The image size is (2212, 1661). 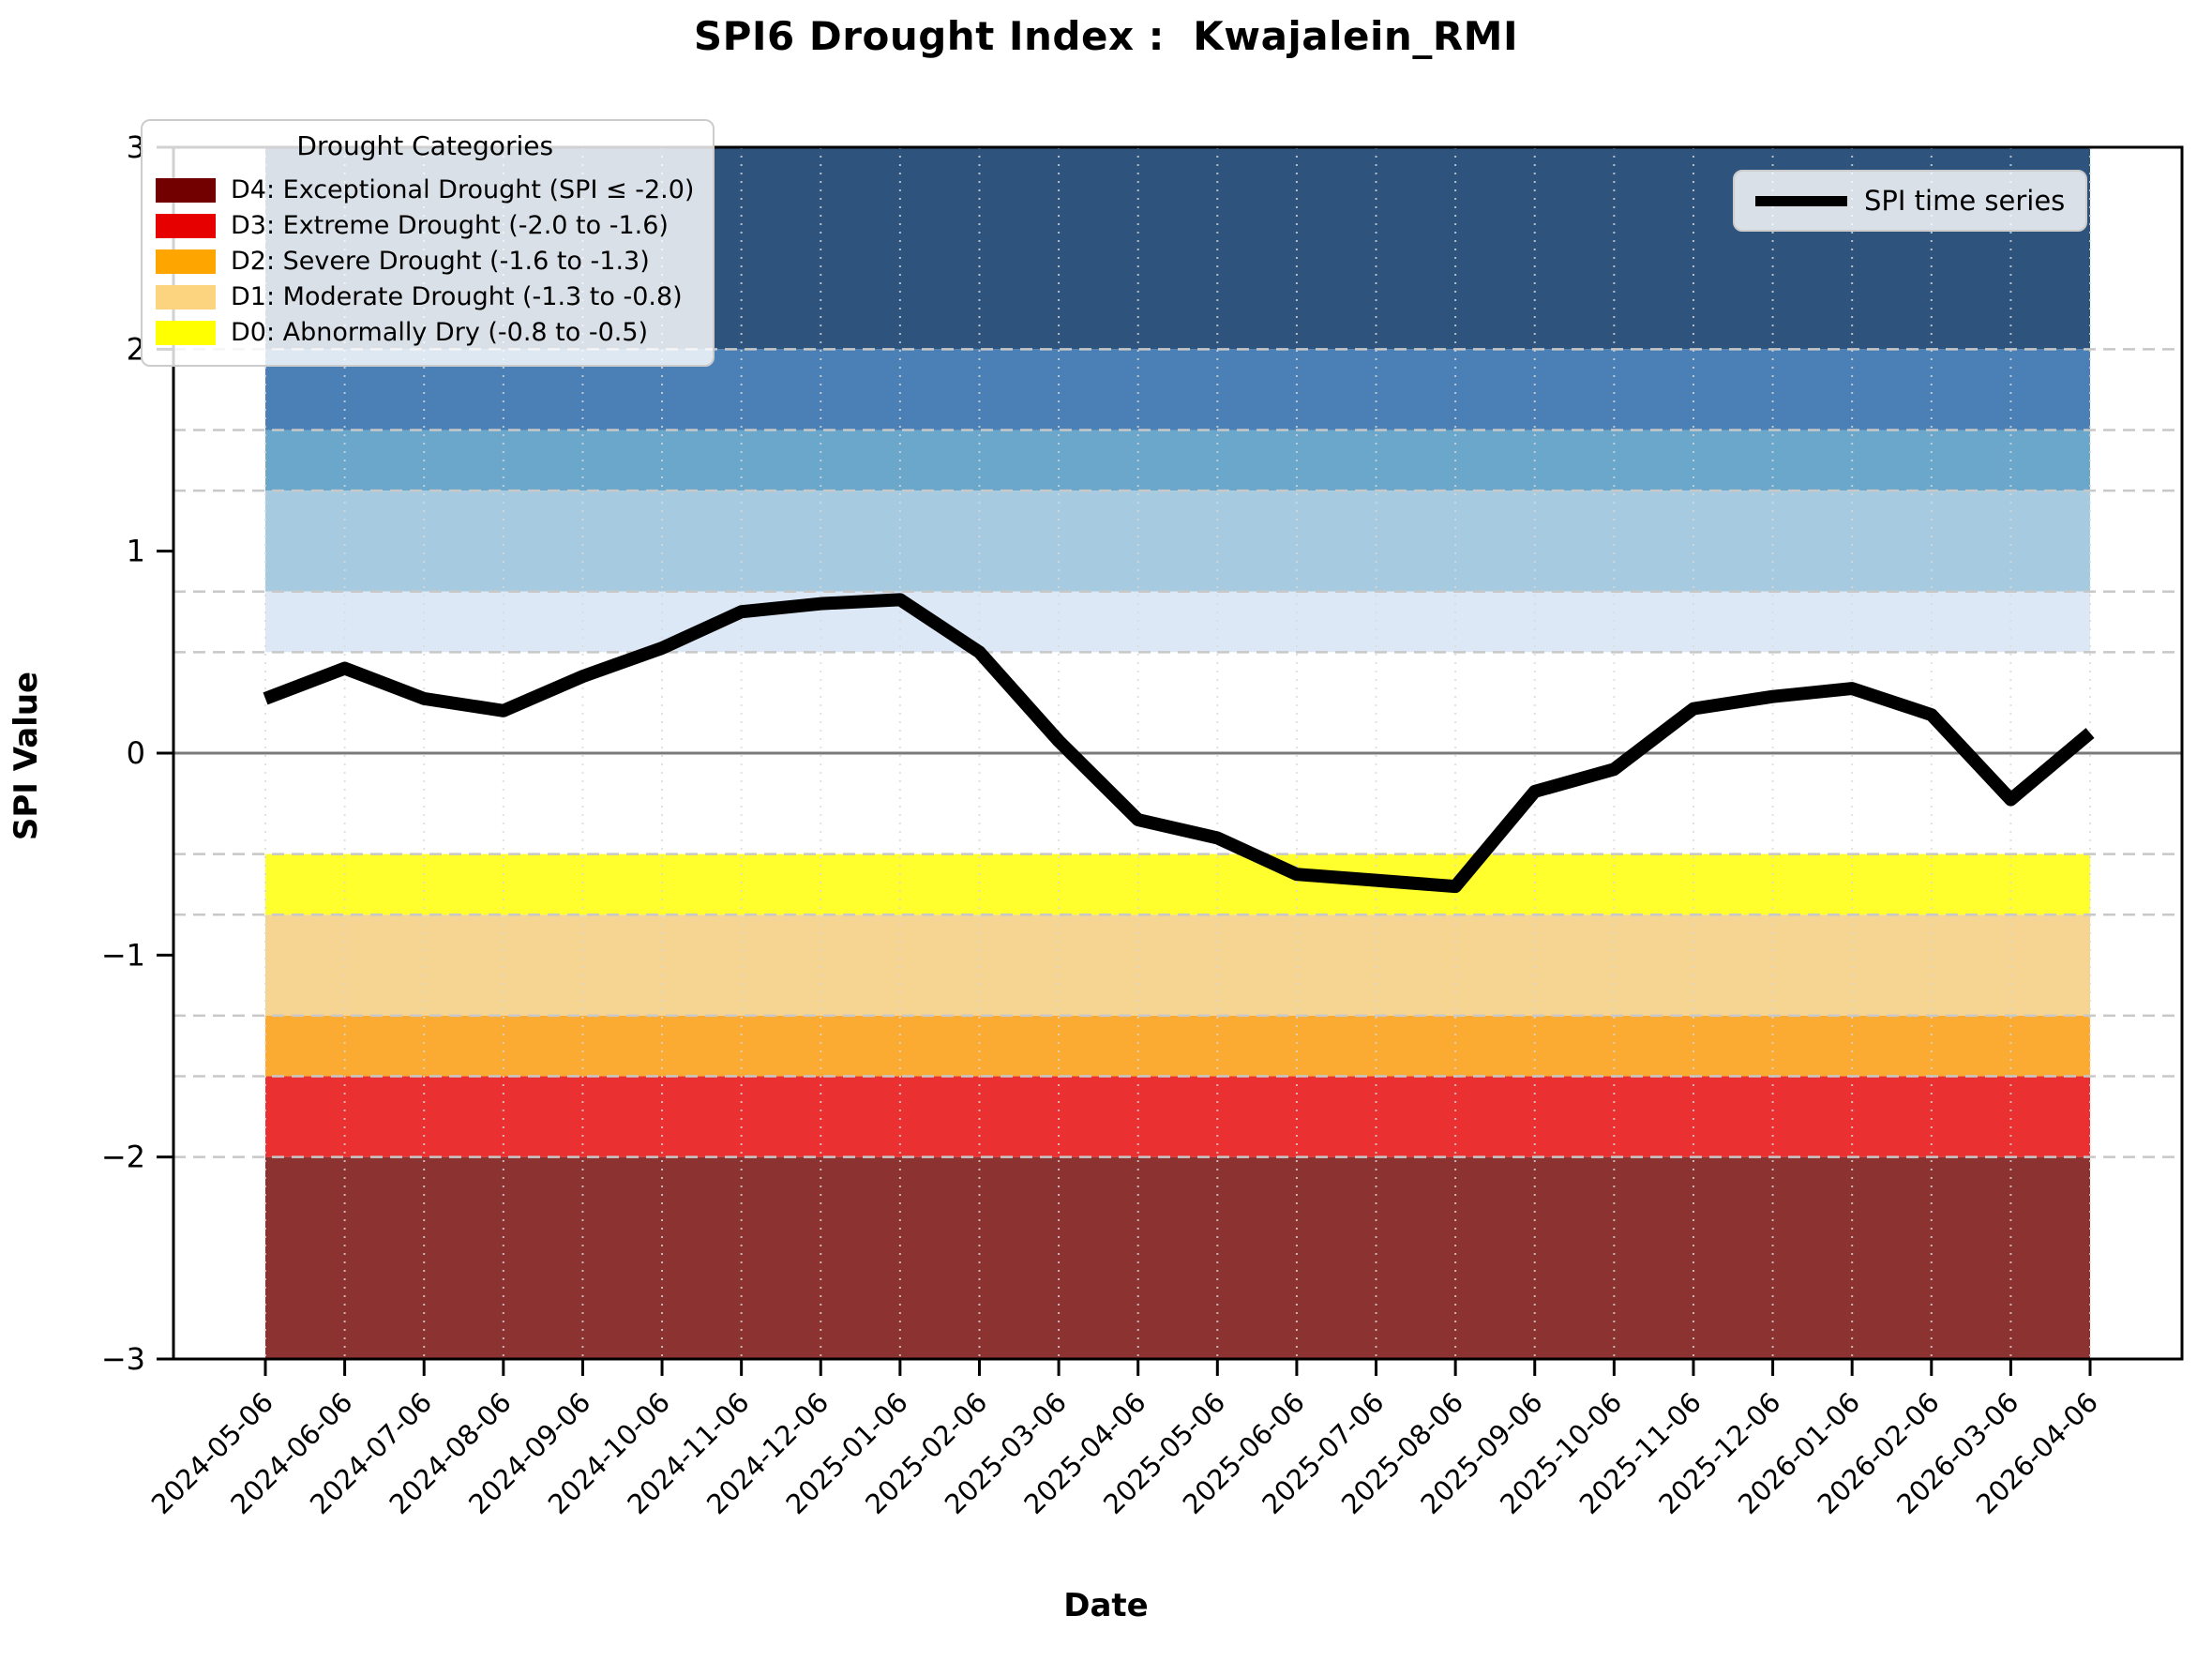 I want to click on d1-swatch-icon, so click(x=186, y=297).